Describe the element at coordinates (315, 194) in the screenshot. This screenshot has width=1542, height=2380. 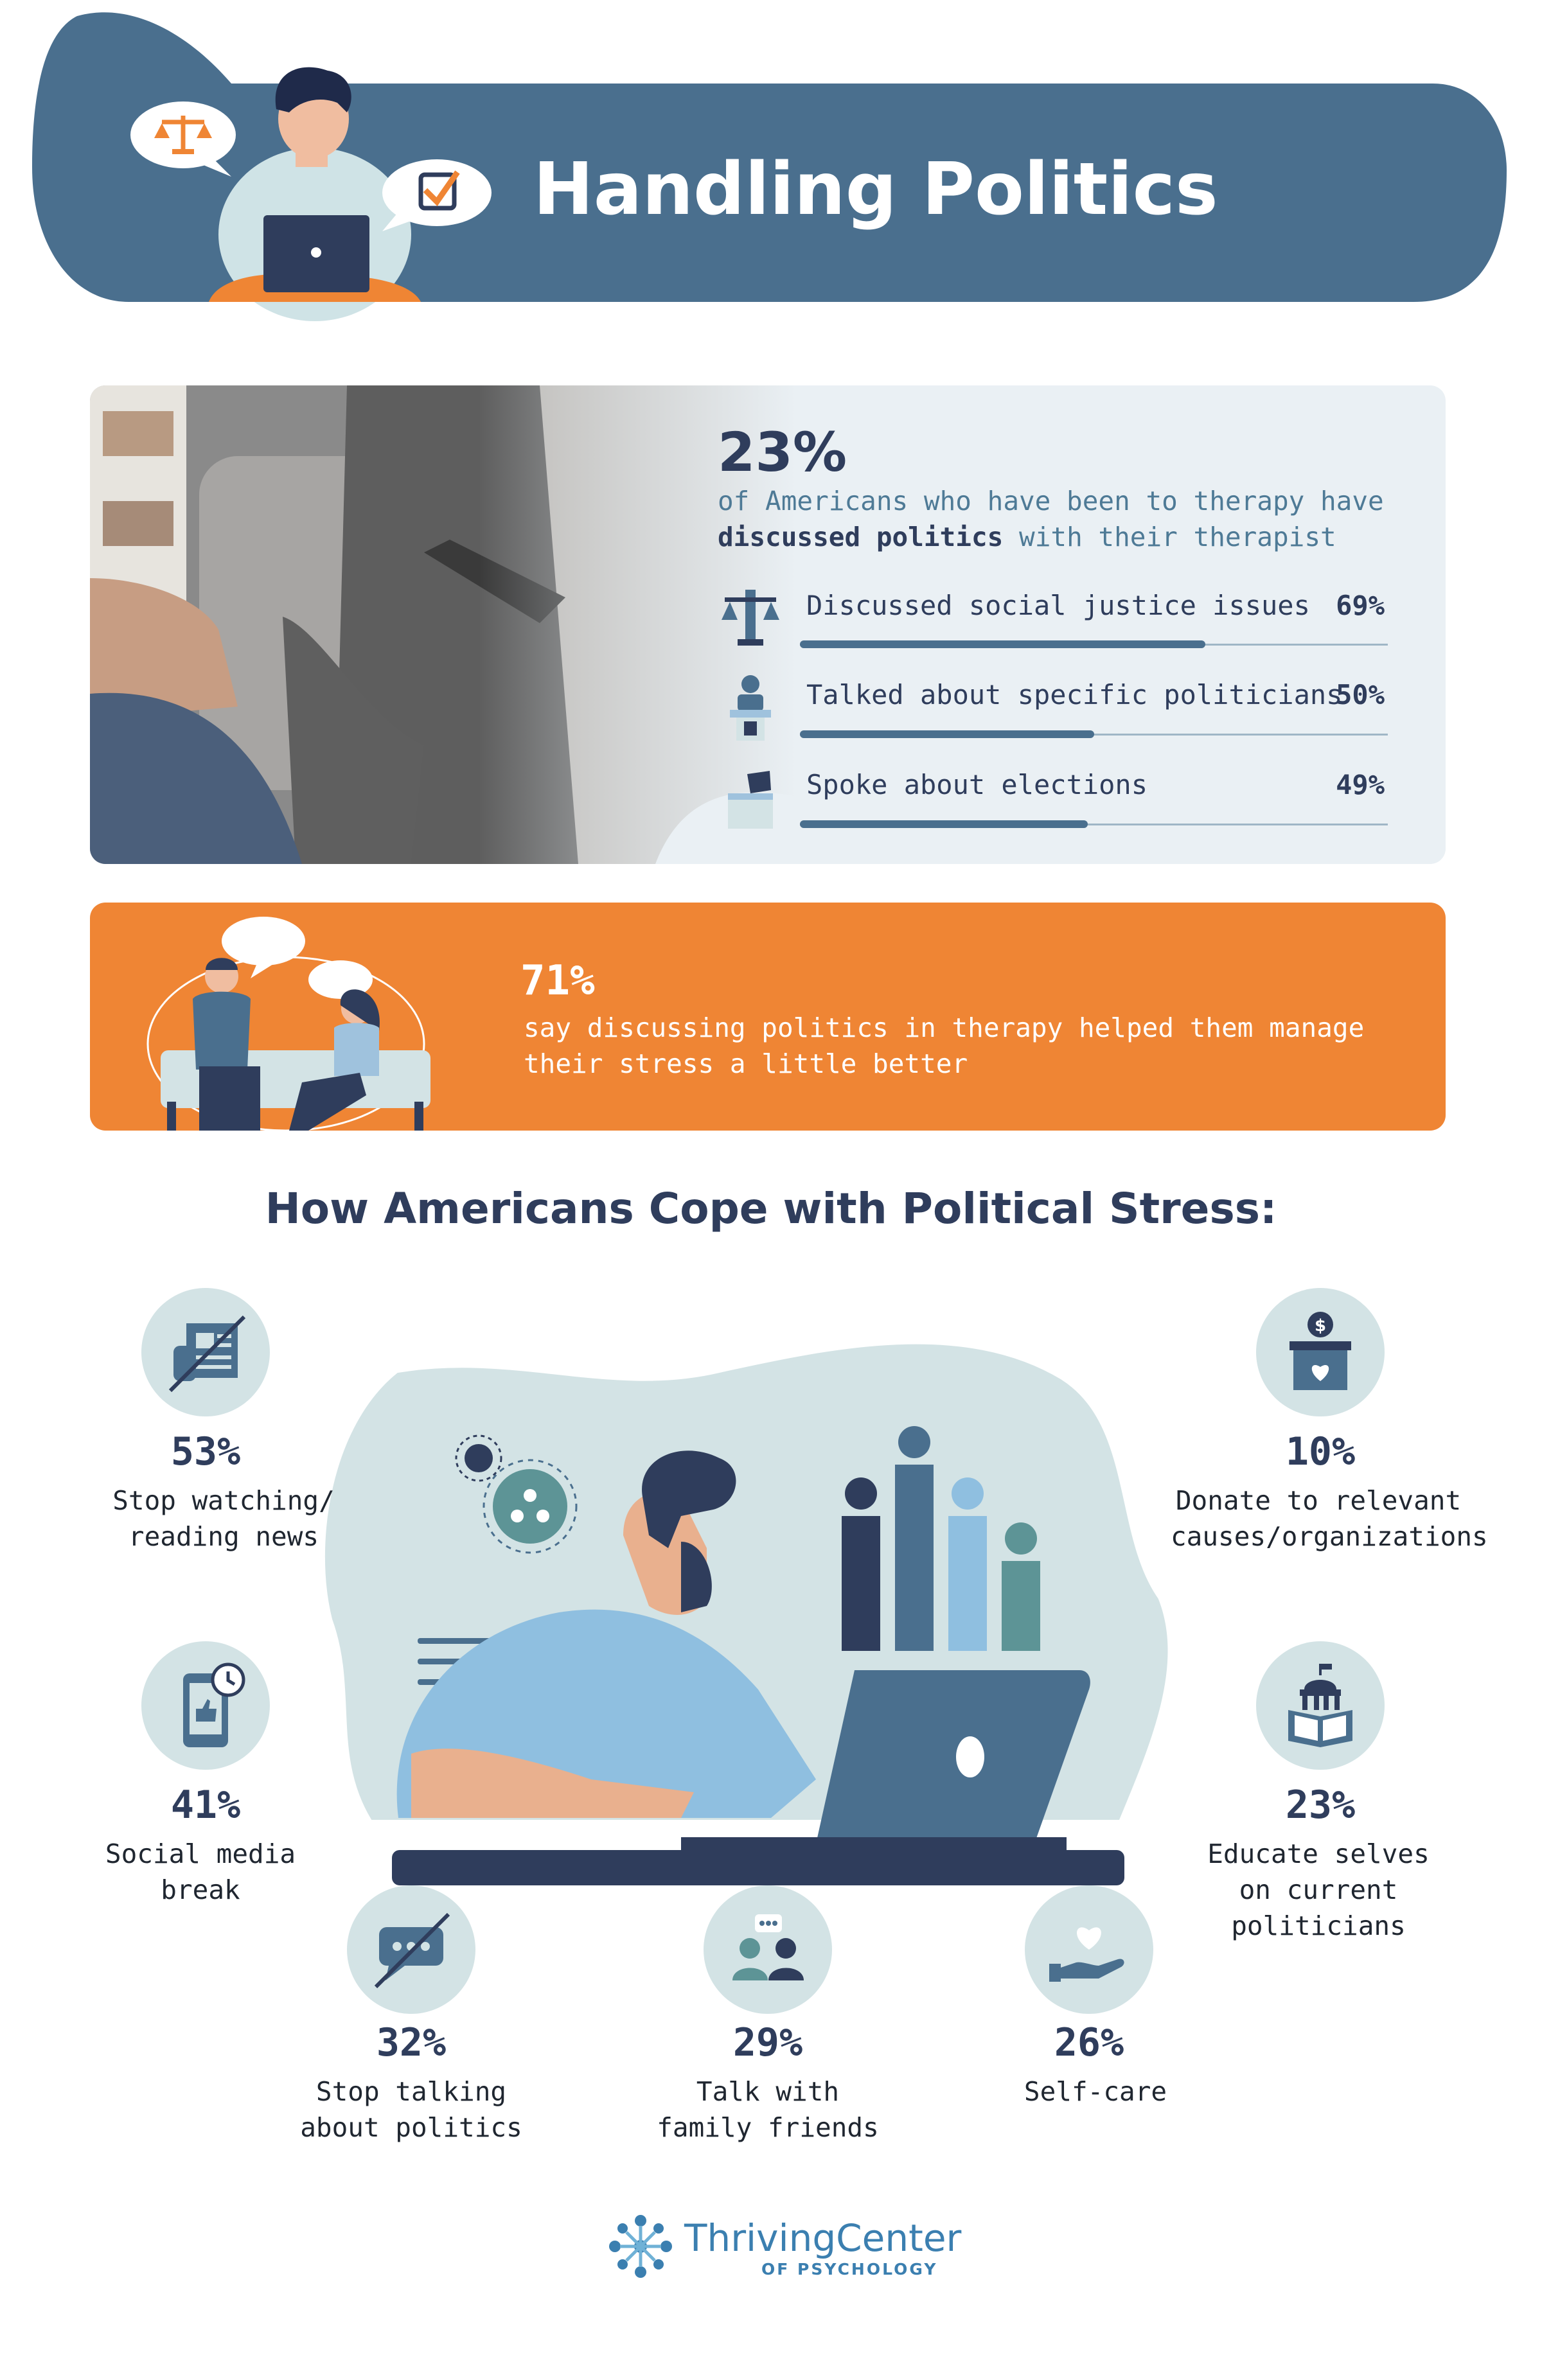
I see `person-laptop-illustration` at that location.